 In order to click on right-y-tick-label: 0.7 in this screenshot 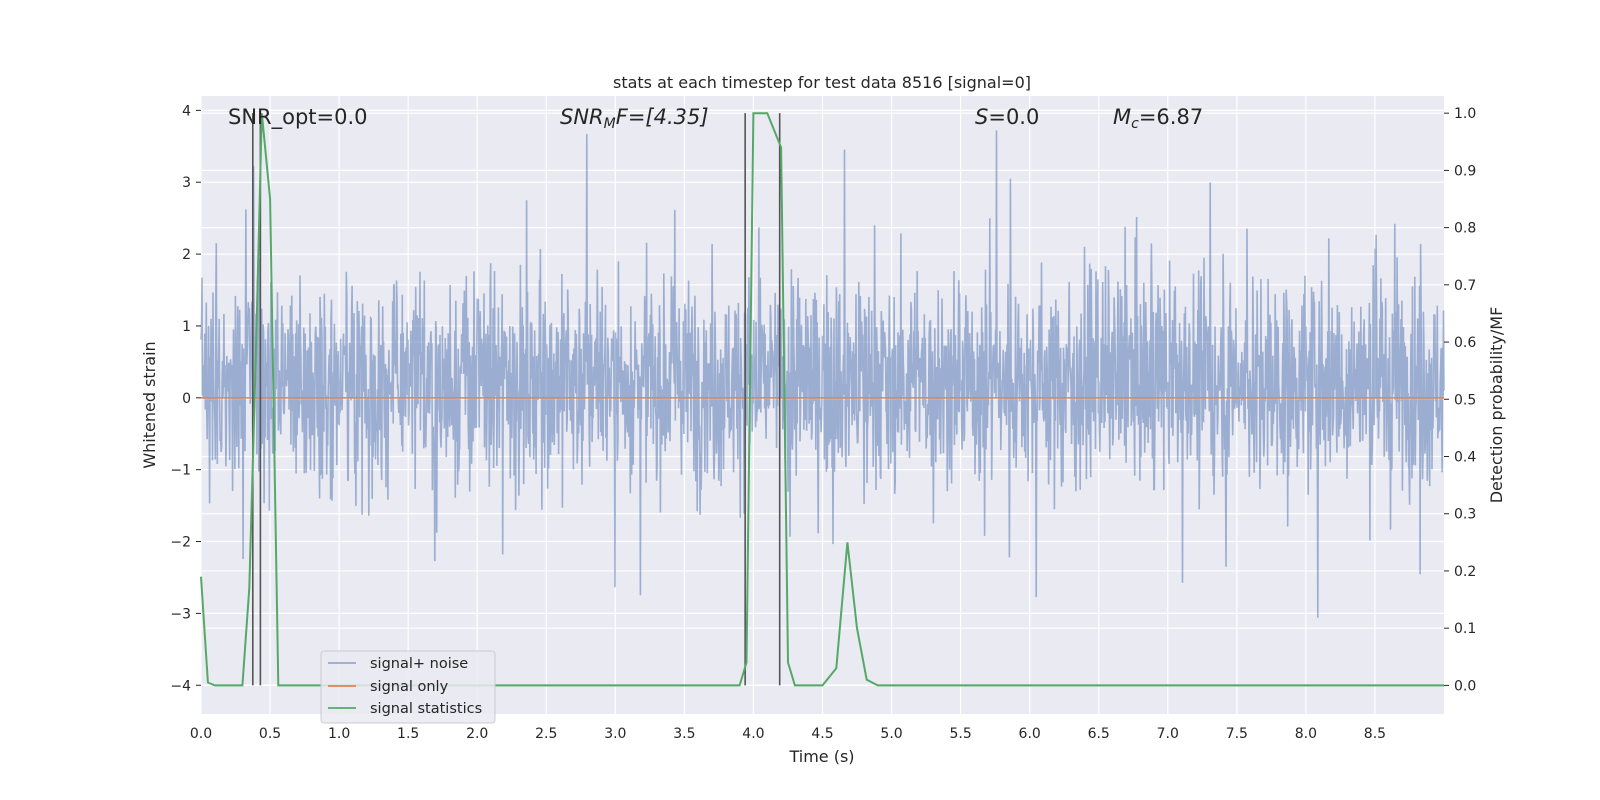, I will do `click(1465, 286)`.